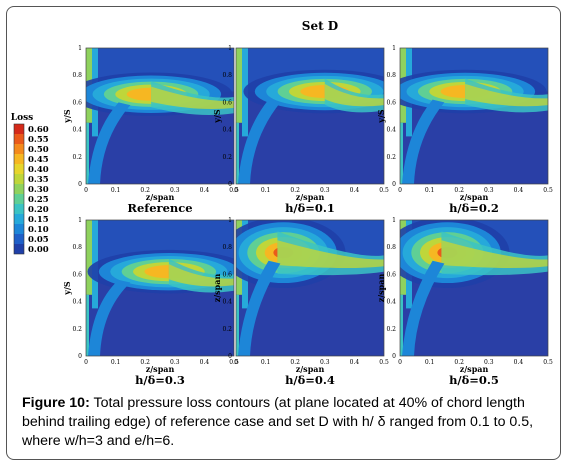 This screenshot has width=569, height=468. What do you see at coordinates (22, 118) in the screenshot?
I see `colorbar-title: Loss` at bounding box center [22, 118].